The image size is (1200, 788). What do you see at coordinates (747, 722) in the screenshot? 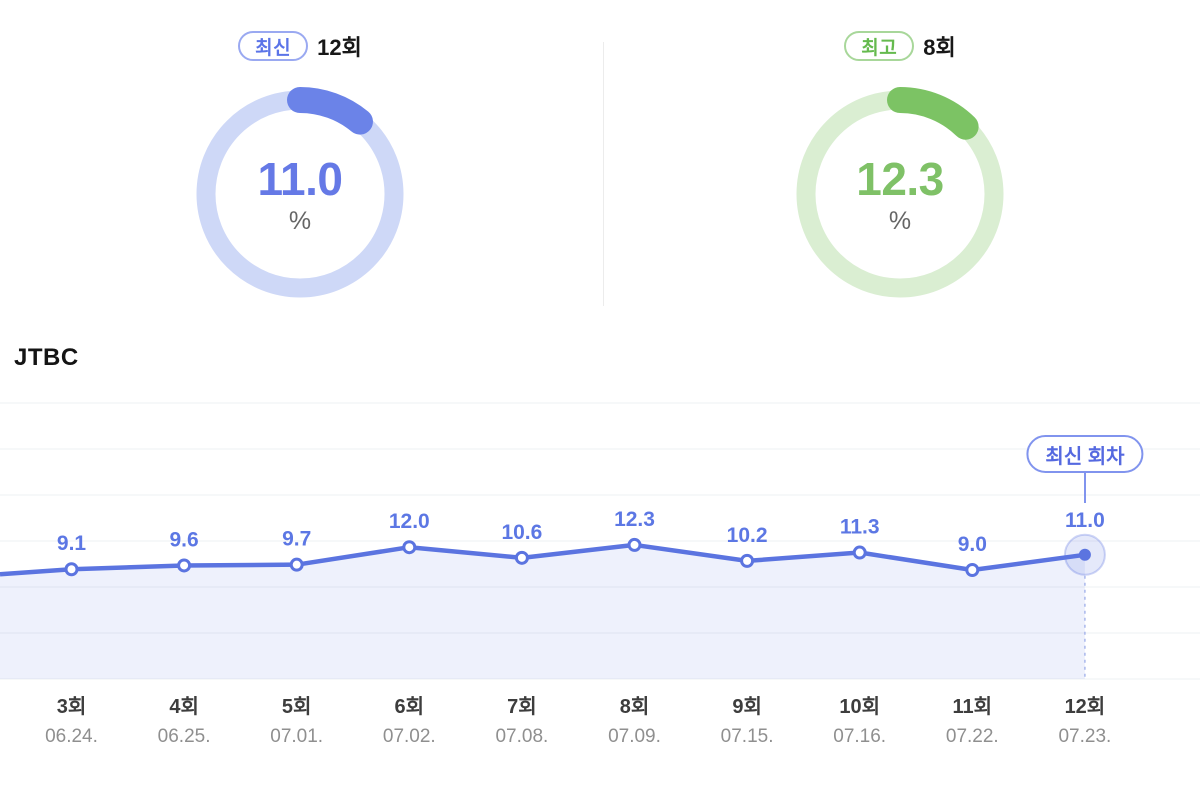
I see `x-axis-label: 9회 07.15.` at bounding box center [747, 722].